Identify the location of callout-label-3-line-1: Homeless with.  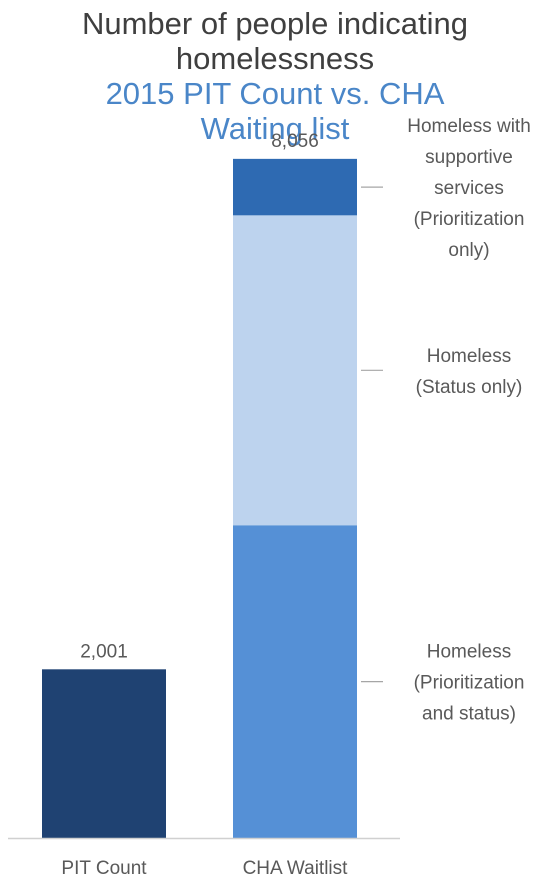
(469, 126).